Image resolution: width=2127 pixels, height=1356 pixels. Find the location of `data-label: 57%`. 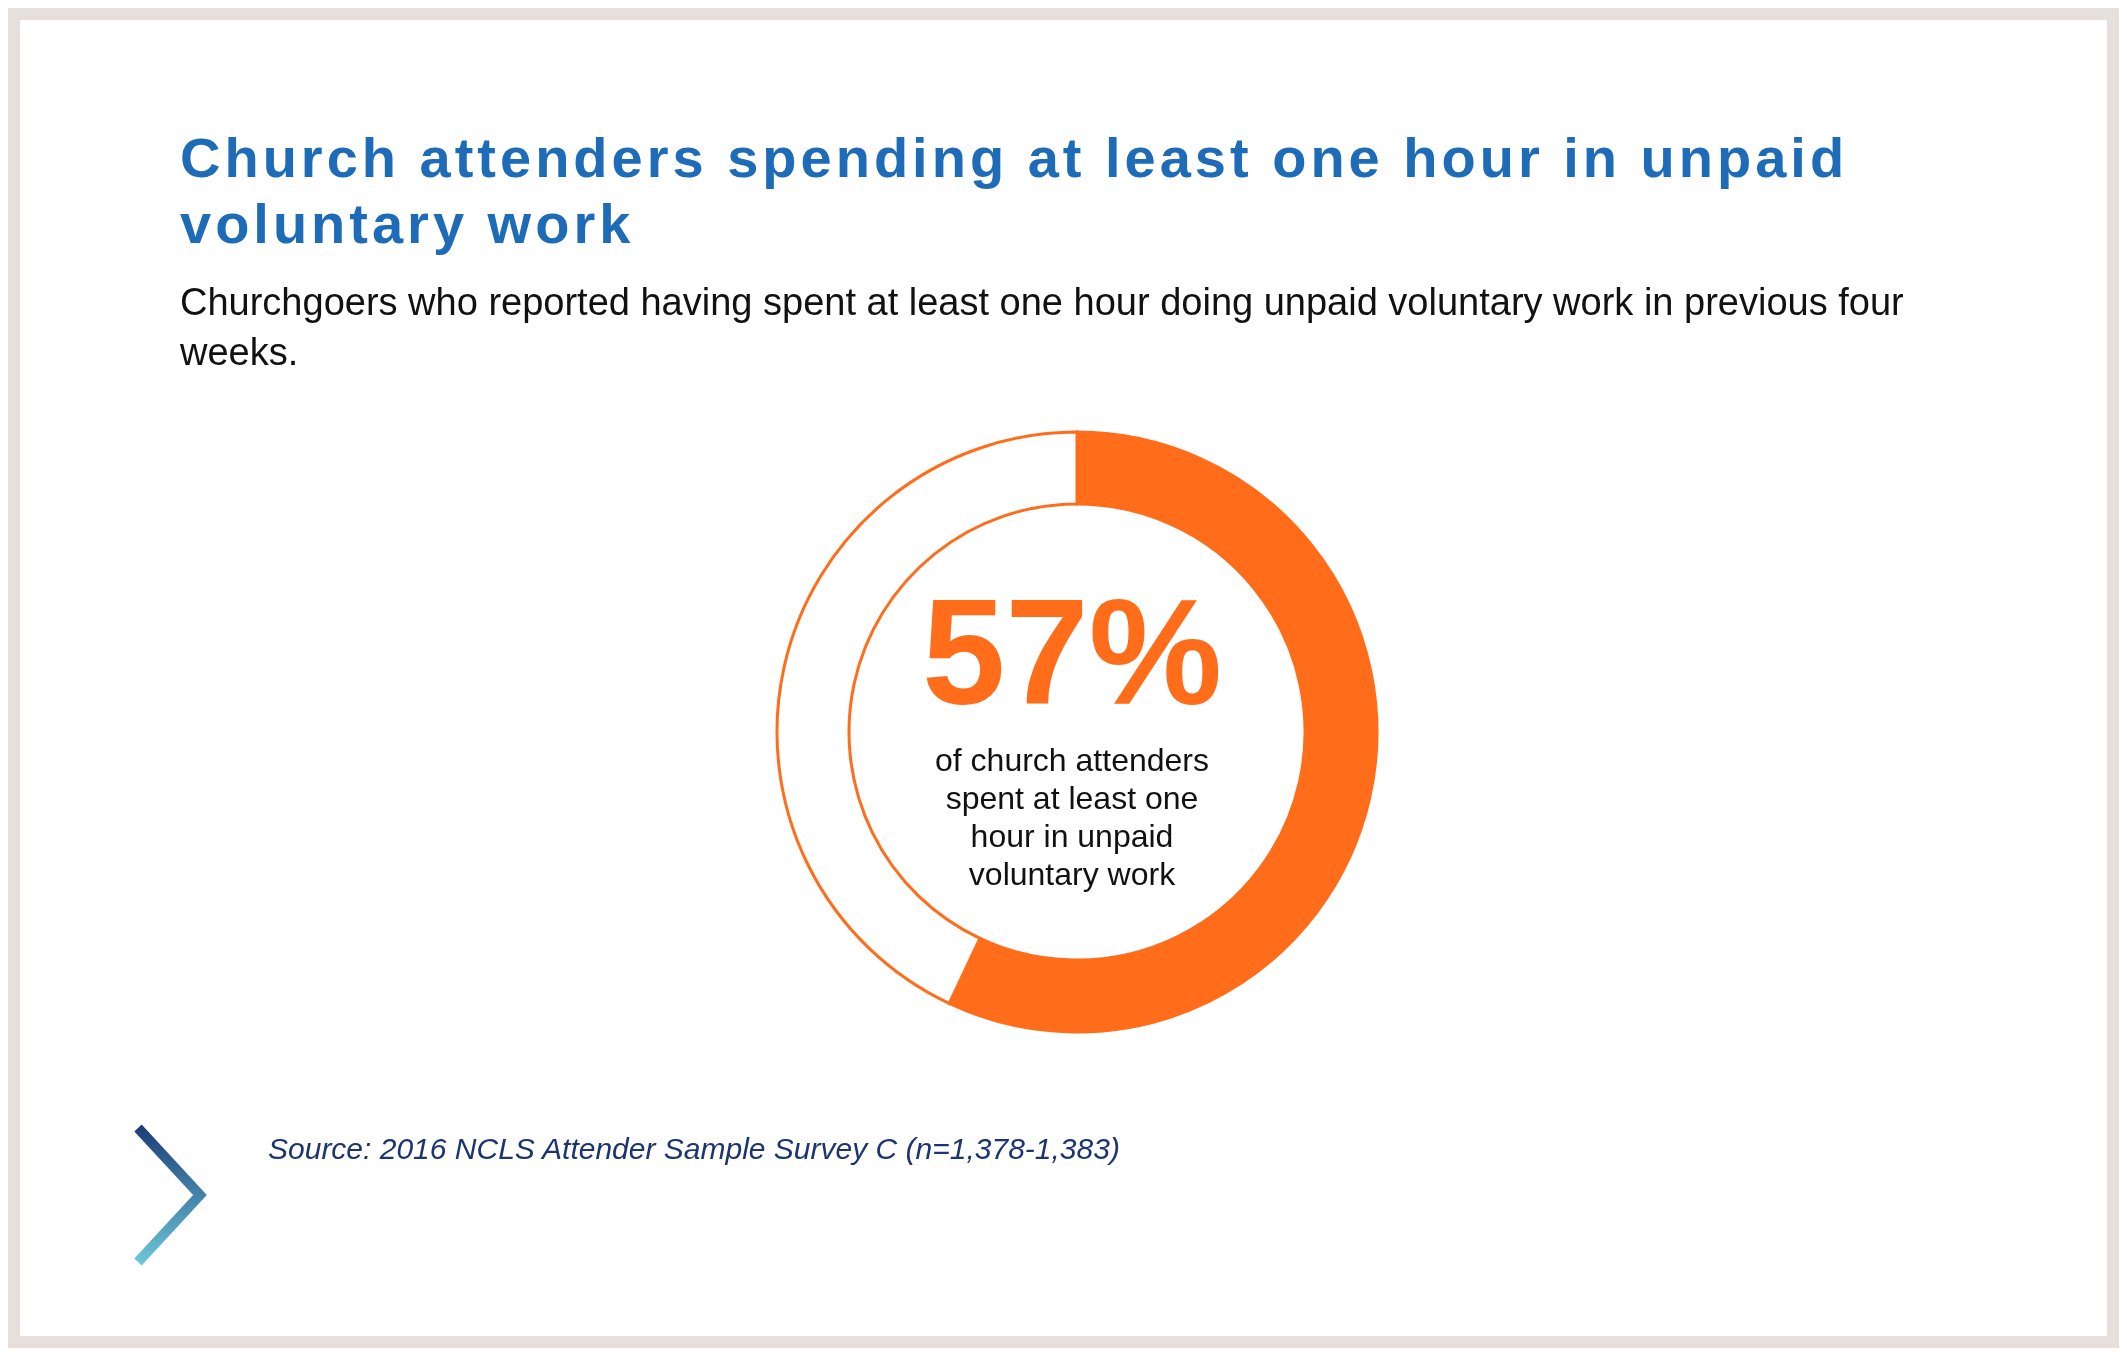

data-label: 57% is located at coordinates (1072, 652).